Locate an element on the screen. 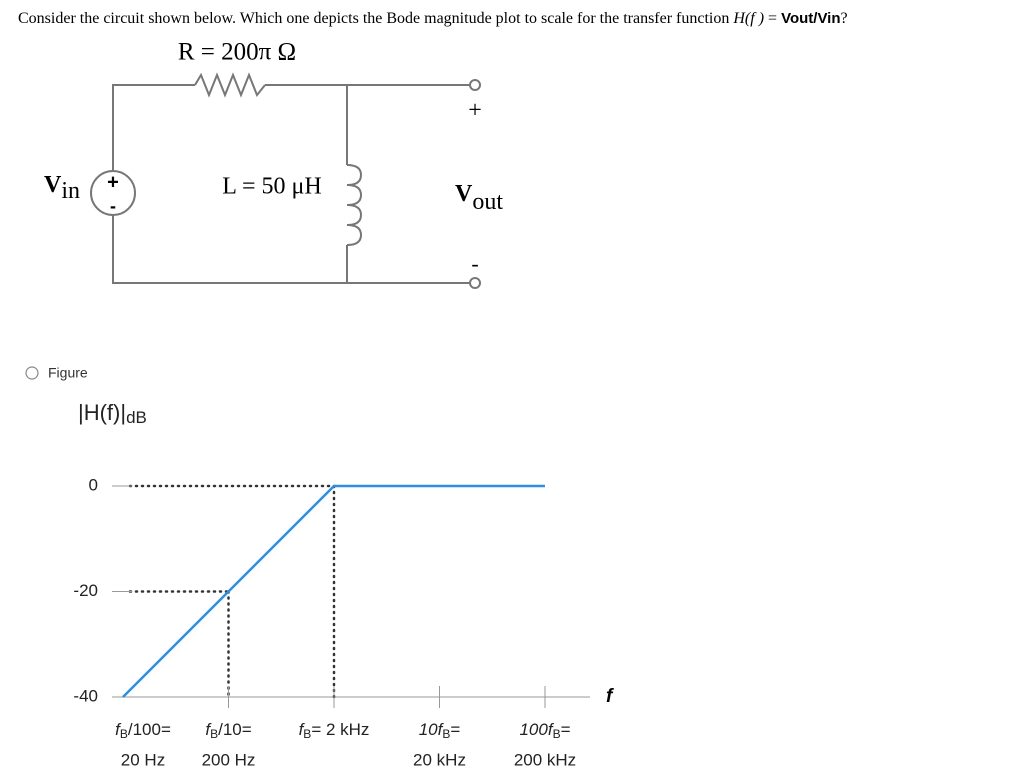 Image resolution: width=1024 pixels, height=779 pixels. vout-label: Vout is located at coordinates (479, 198).